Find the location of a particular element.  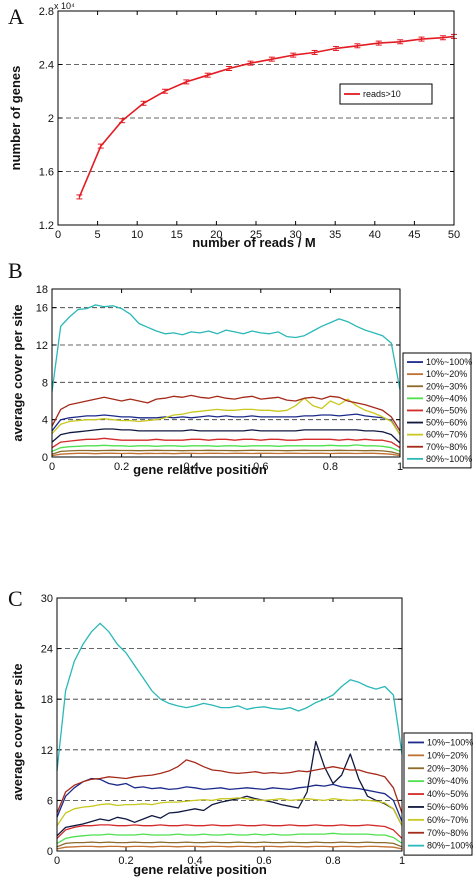

x-tick-label: 25 is located at coordinates (256, 235).